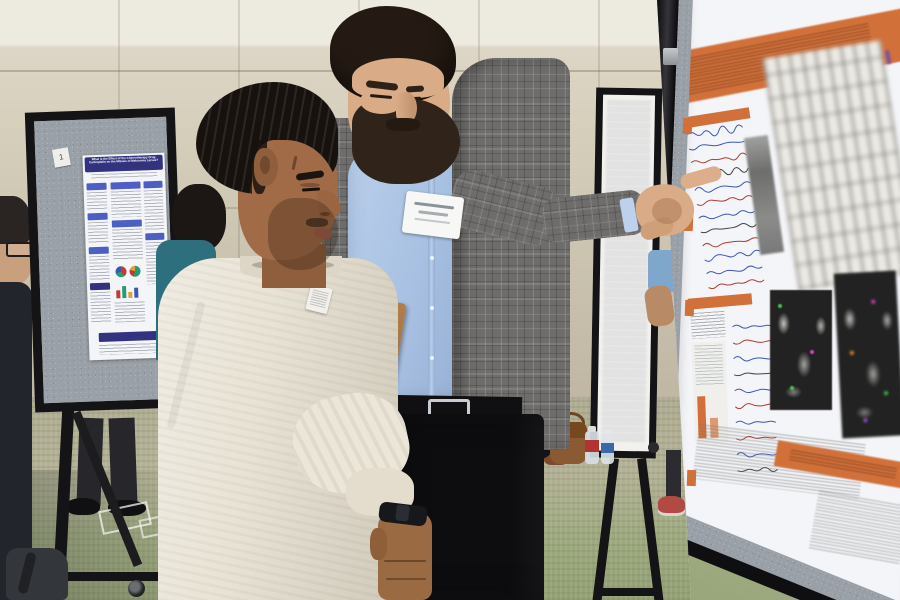 The width and height of the screenshot is (900, 600). Describe the element at coordinates (653, 447) in the screenshot. I see `middle-board-caster` at that location.